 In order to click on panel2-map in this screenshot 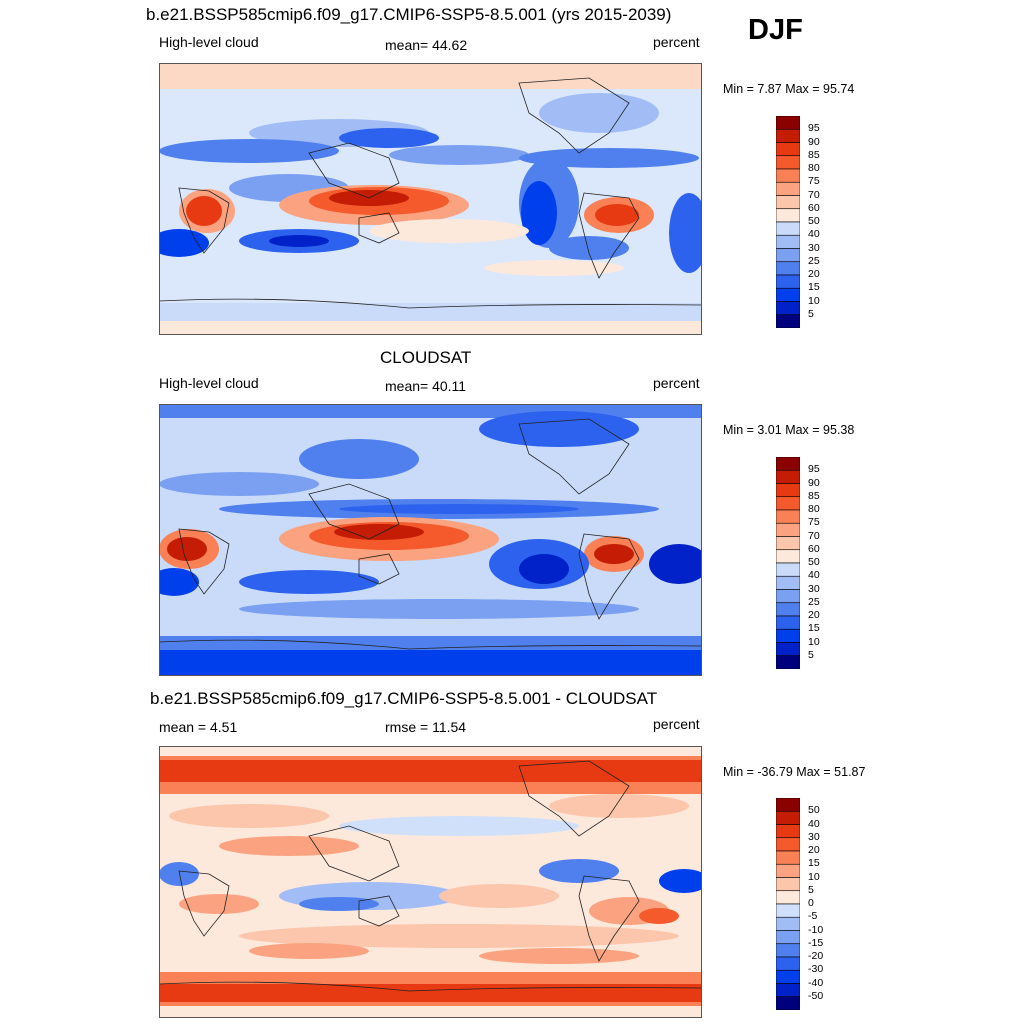, I will do `click(430, 540)`.